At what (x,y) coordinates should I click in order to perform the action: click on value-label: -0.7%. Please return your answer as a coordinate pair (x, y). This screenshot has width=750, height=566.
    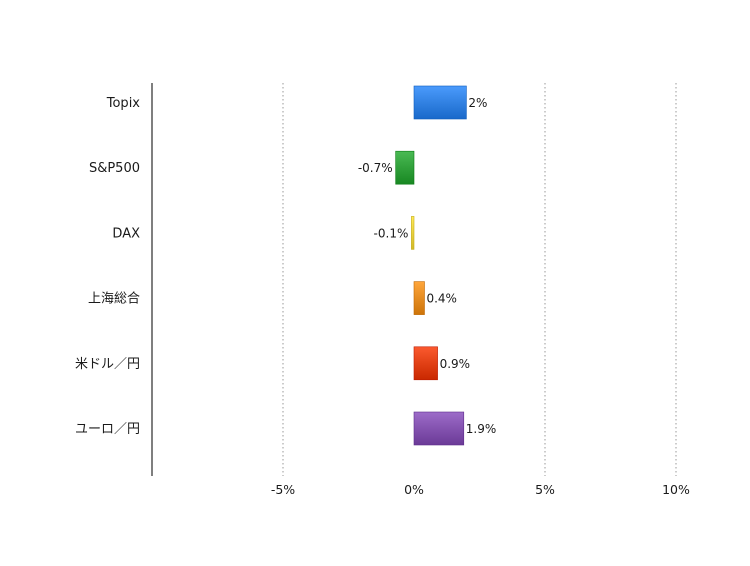
    Looking at the image, I should click on (375, 168).